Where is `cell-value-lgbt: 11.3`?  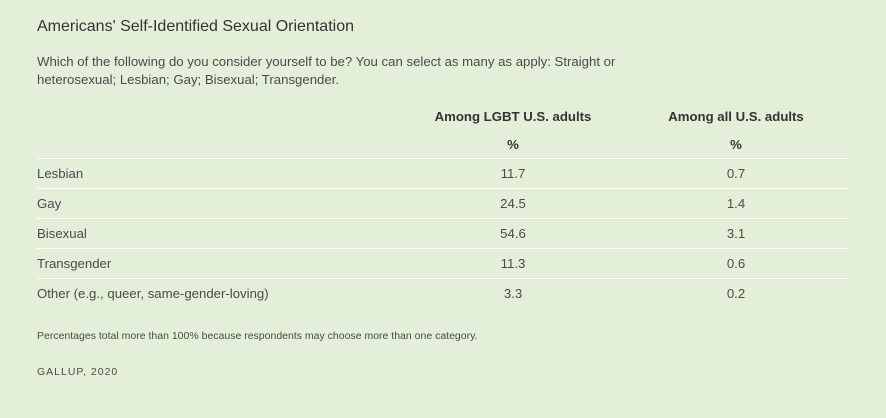 cell-value-lgbt: 11.3 is located at coordinates (513, 263).